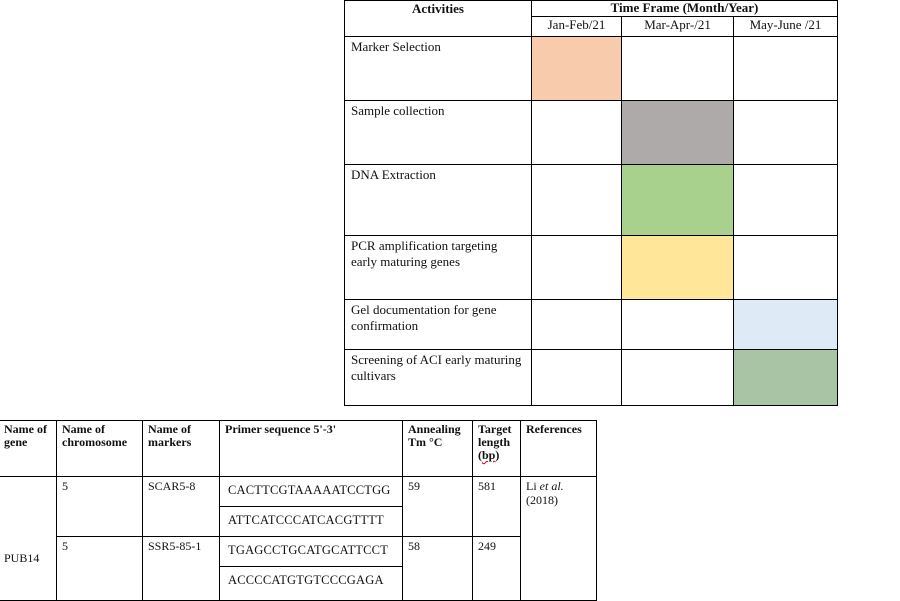 The height and width of the screenshot is (601, 900). Describe the element at coordinates (181, 506) in the screenshot. I see `marker-cell: SCAR5-8` at that location.